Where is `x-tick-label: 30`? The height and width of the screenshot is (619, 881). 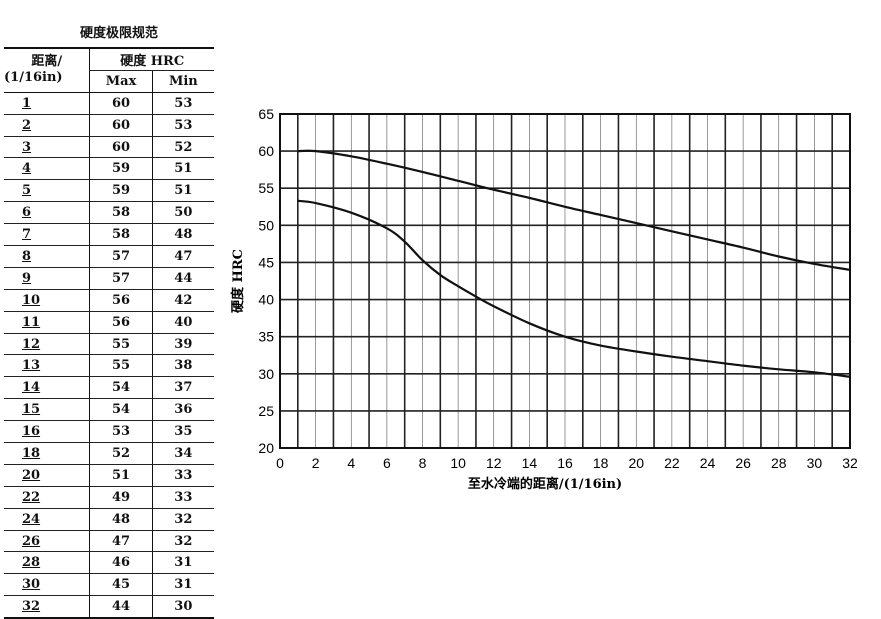
x-tick-label: 30 is located at coordinates (815, 463).